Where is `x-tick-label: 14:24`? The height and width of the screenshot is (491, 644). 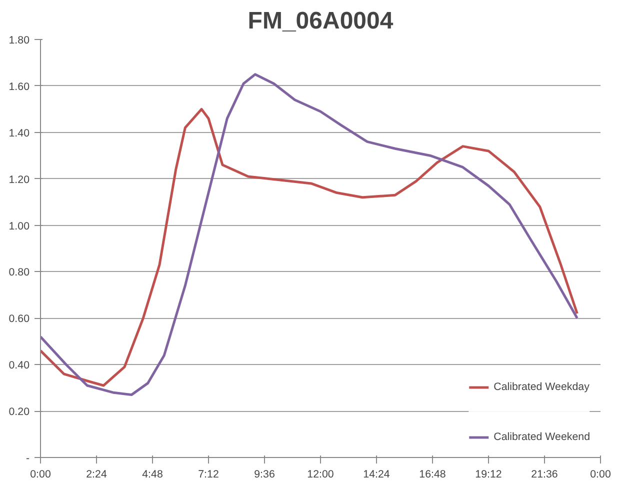
x-tick-label: 14:24 is located at coordinates (376, 474).